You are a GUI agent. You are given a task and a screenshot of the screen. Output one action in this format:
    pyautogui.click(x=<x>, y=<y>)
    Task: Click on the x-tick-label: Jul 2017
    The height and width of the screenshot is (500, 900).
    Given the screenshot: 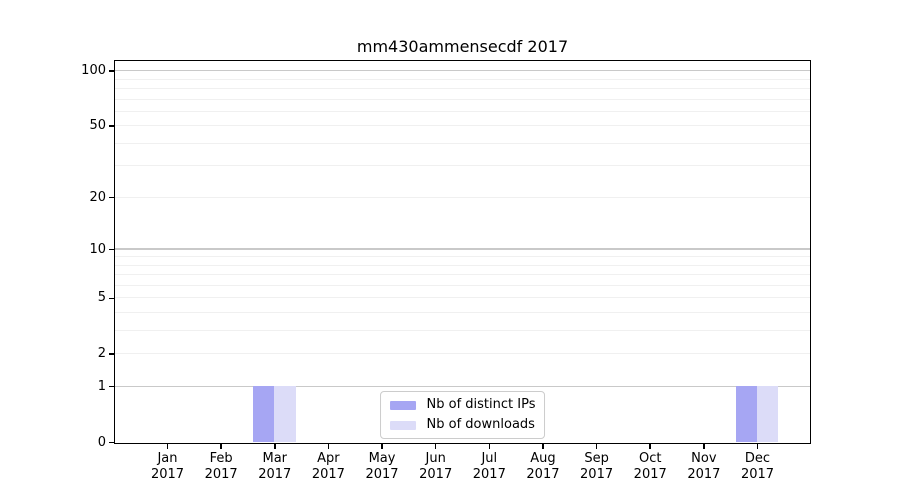 What is the action you would take?
    pyautogui.click(x=489, y=467)
    